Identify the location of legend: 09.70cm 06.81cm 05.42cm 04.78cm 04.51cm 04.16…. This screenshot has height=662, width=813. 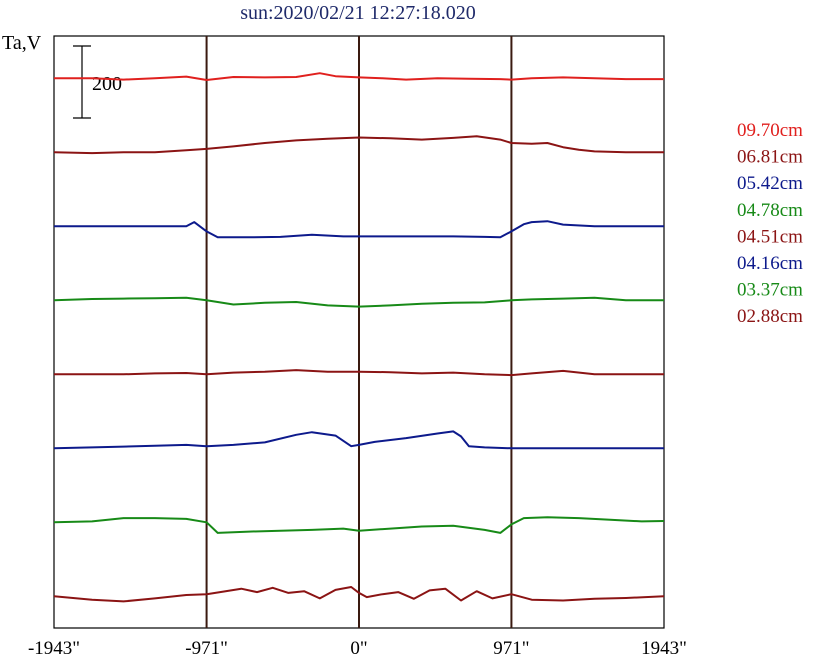
(770, 223).